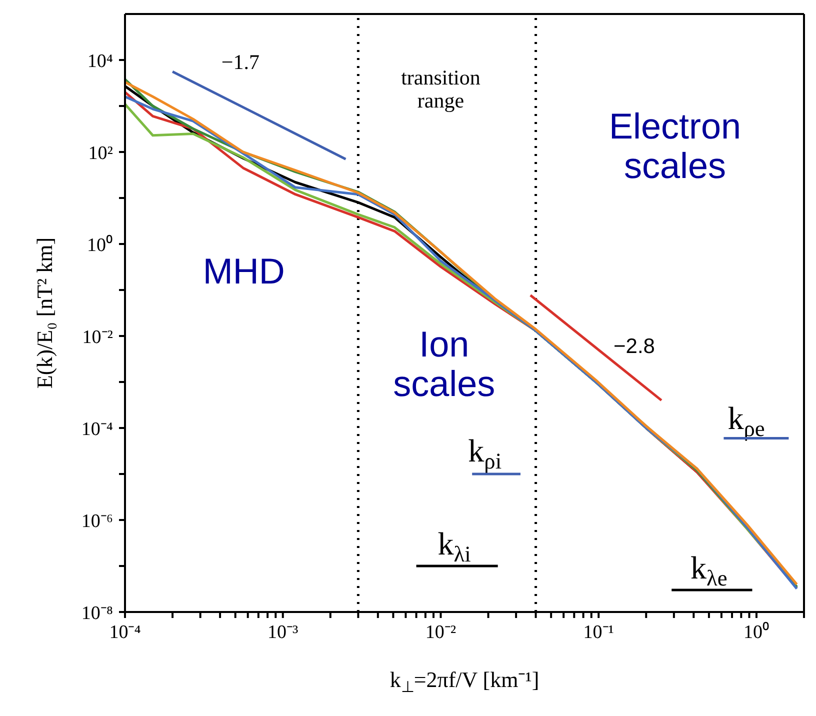  Describe the element at coordinates (634, 346) in the screenshot. I see `annotation: −2.8` at that location.